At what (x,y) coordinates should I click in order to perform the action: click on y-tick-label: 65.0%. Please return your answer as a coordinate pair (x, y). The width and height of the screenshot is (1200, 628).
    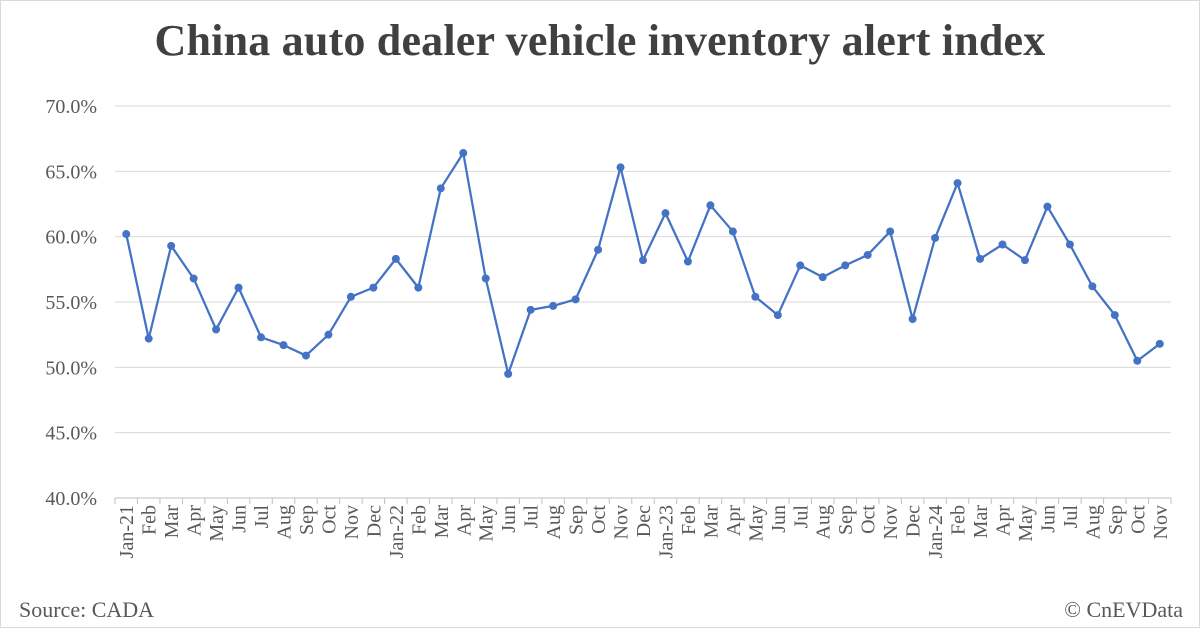
    Looking at the image, I should click on (71, 172).